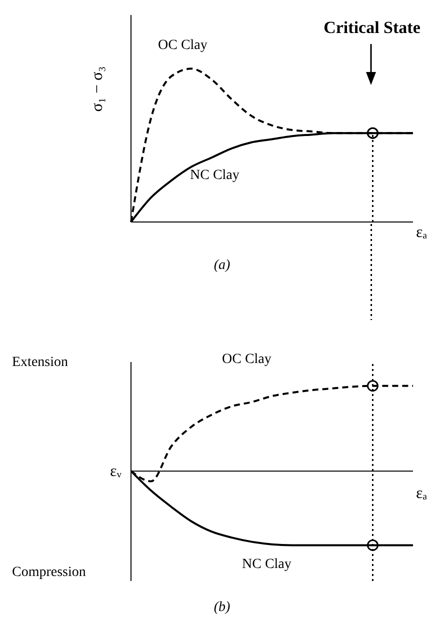  I want to click on text: (a), so click(222, 265).